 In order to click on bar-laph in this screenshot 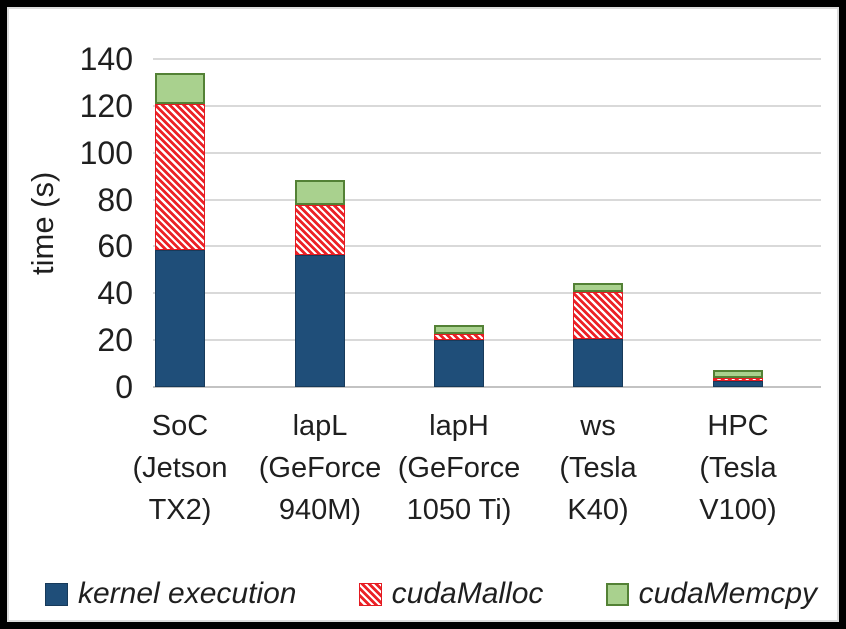, I will do `click(459, 355)`.